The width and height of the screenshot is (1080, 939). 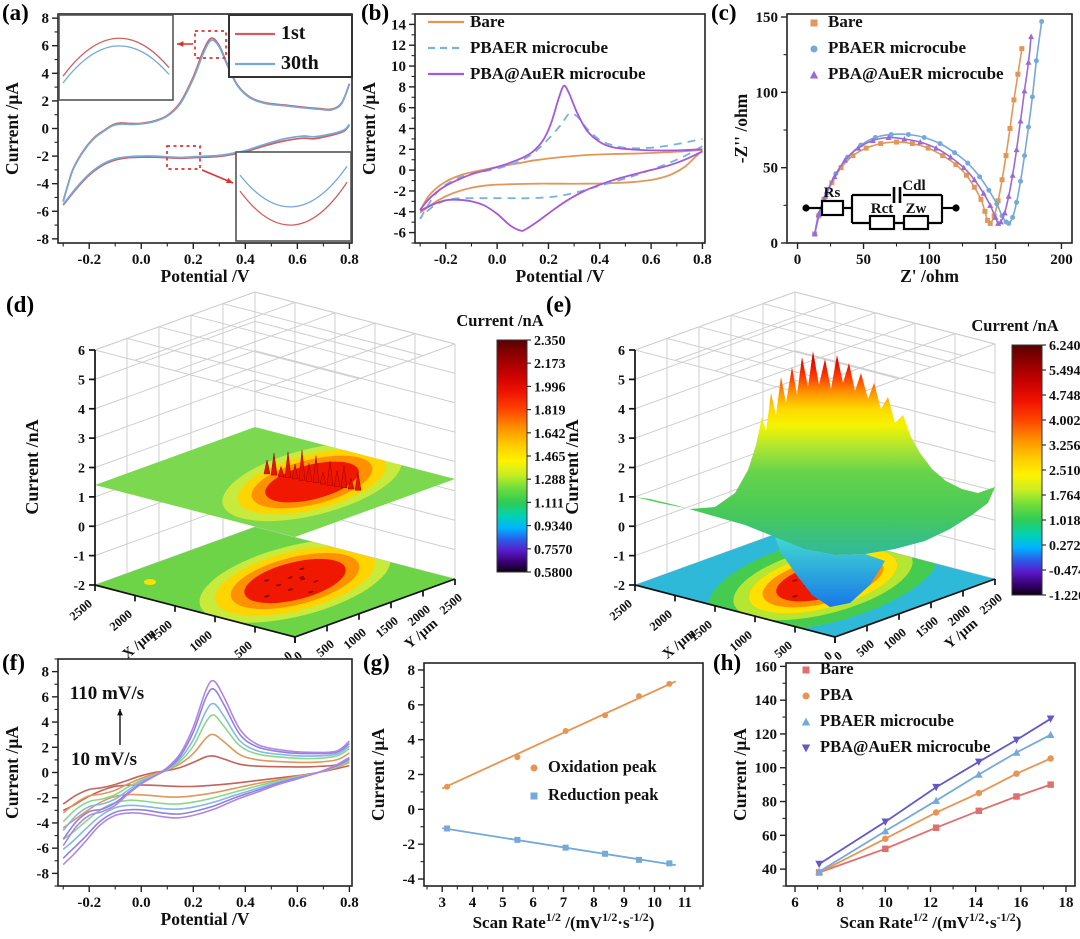 What do you see at coordinates (564, 903) in the screenshot?
I see `svg-text: 7` at bounding box center [564, 903].